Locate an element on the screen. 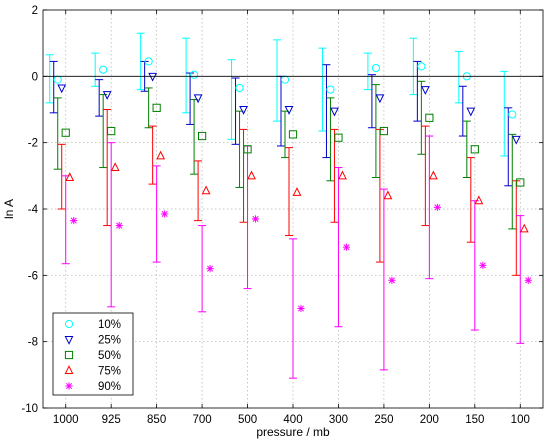 The width and height of the screenshot is (550, 441). x-tick-label: 1000 is located at coordinates (66, 420).